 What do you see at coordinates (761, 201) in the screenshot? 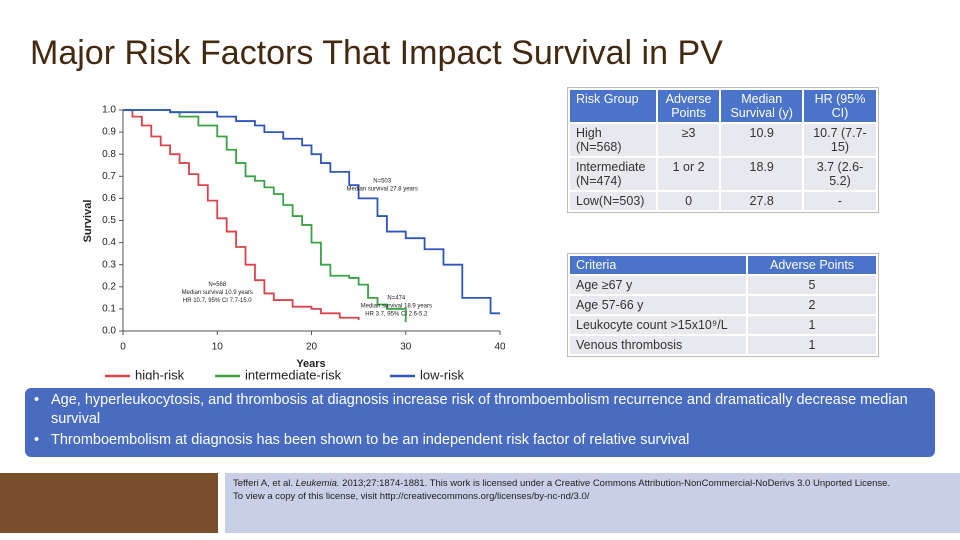
I see `table-cell: 27.8` at bounding box center [761, 201].